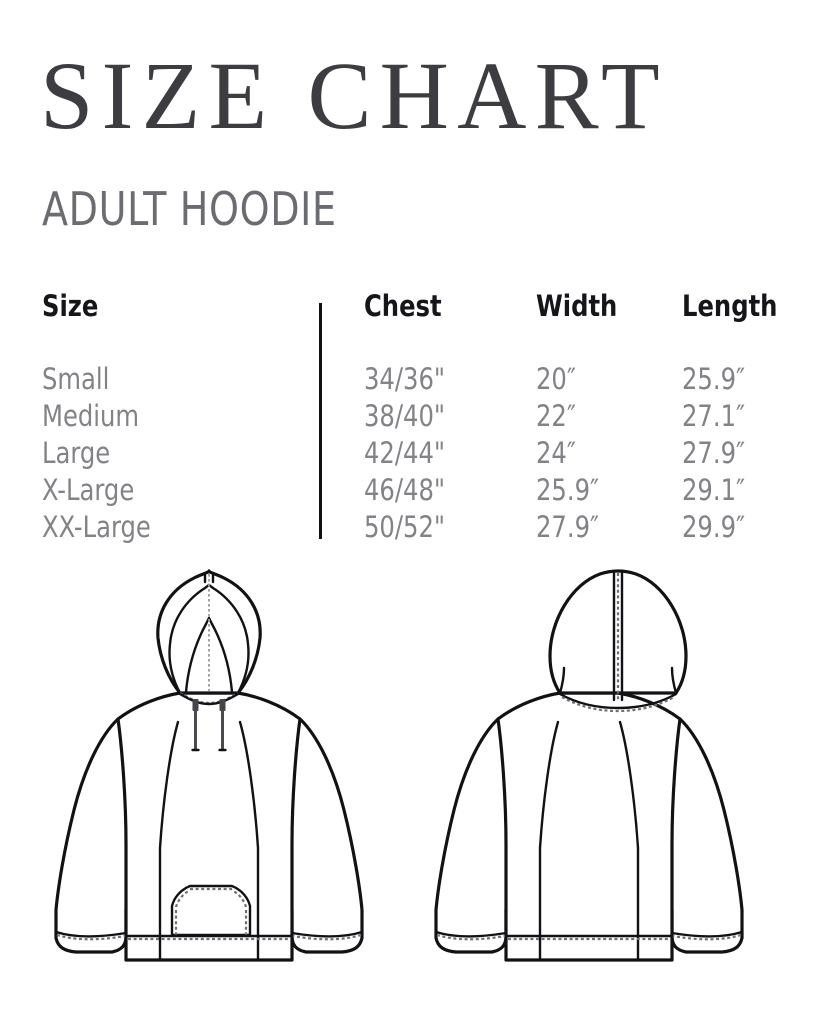  What do you see at coordinates (403, 306) in the screenshot?
I see `column-header-chest: Chest` at bounding box center [403, 306].